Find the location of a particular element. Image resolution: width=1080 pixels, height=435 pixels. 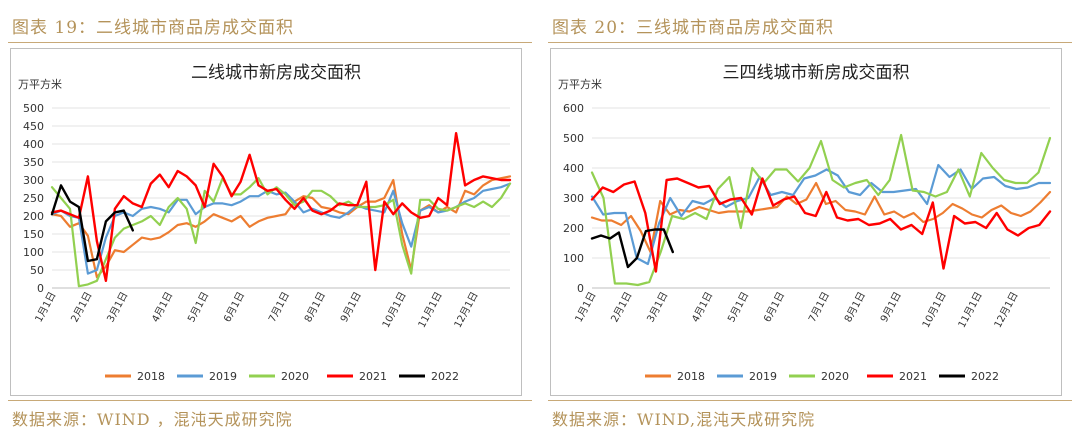

series-line-2019 is located at coordinates (821, 214).